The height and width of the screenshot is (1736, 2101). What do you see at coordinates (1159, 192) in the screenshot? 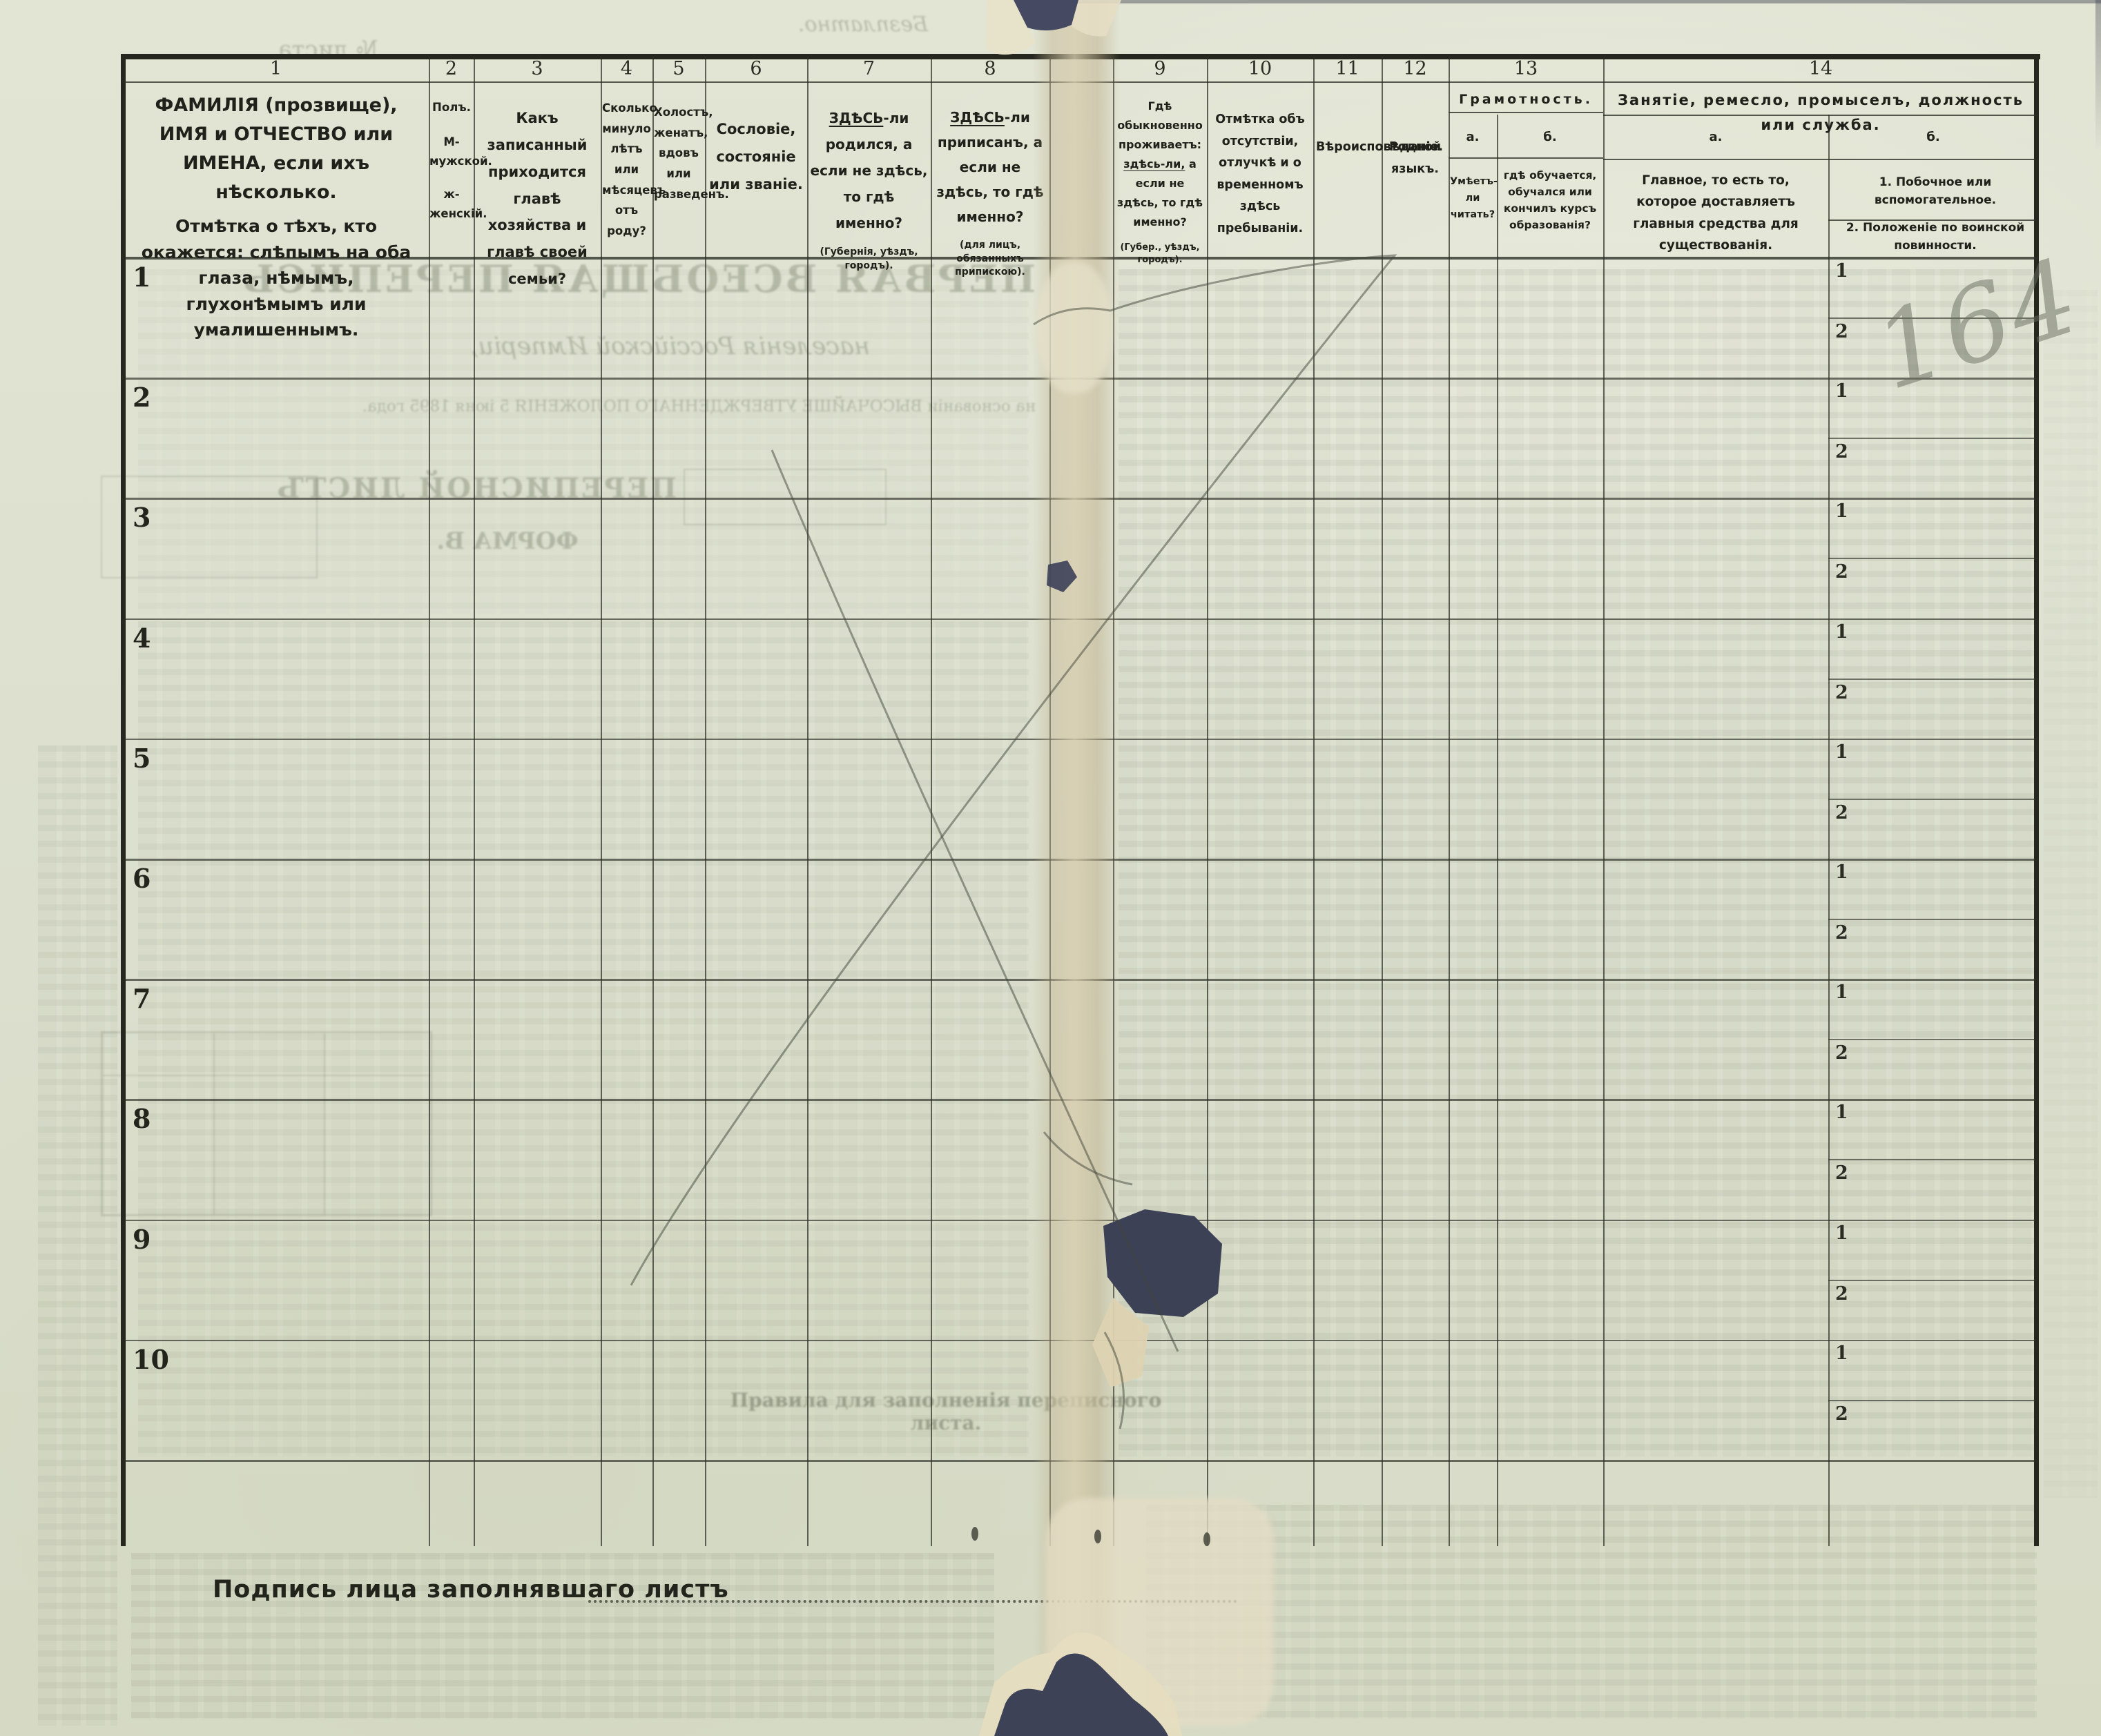
I see `col-header-residence-title: а если не здѣсь, то гдѣ именно?` at bounding box center [1159, 192].